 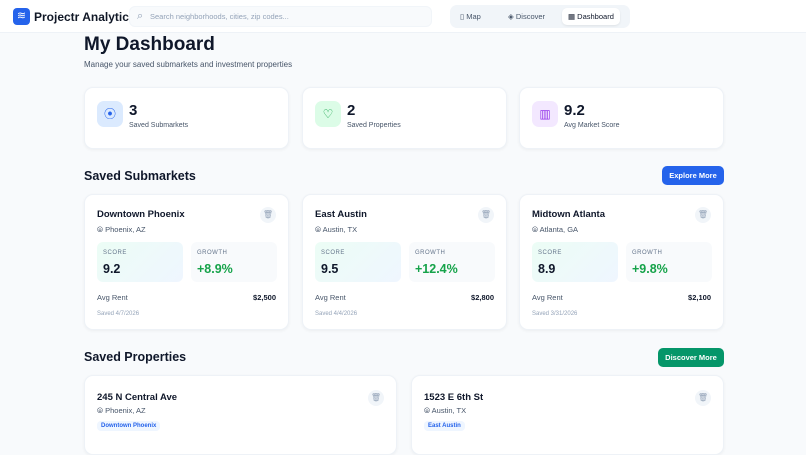 I want to click on main-nav: ▯ Map ◈ Discover ▦ Dashboard, so click(x=540, y=16).